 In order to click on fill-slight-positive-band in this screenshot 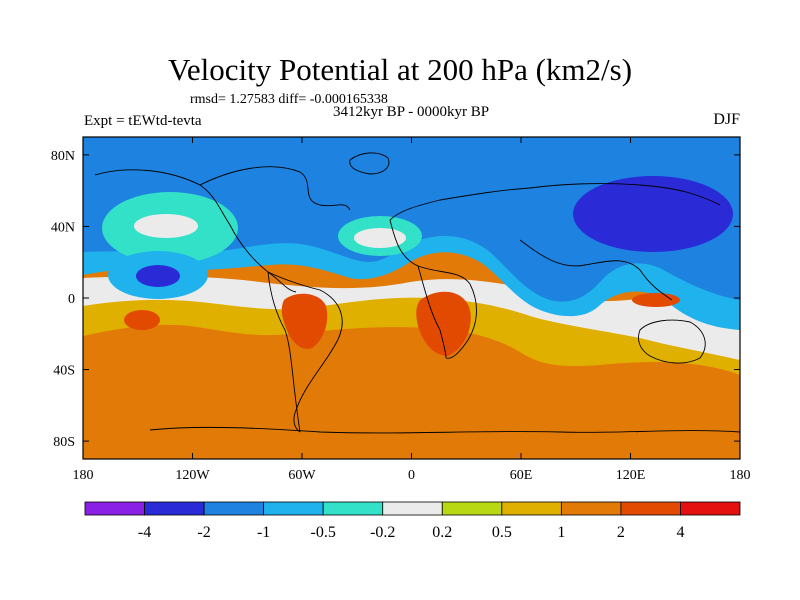, I will do `click(411, 333)`.